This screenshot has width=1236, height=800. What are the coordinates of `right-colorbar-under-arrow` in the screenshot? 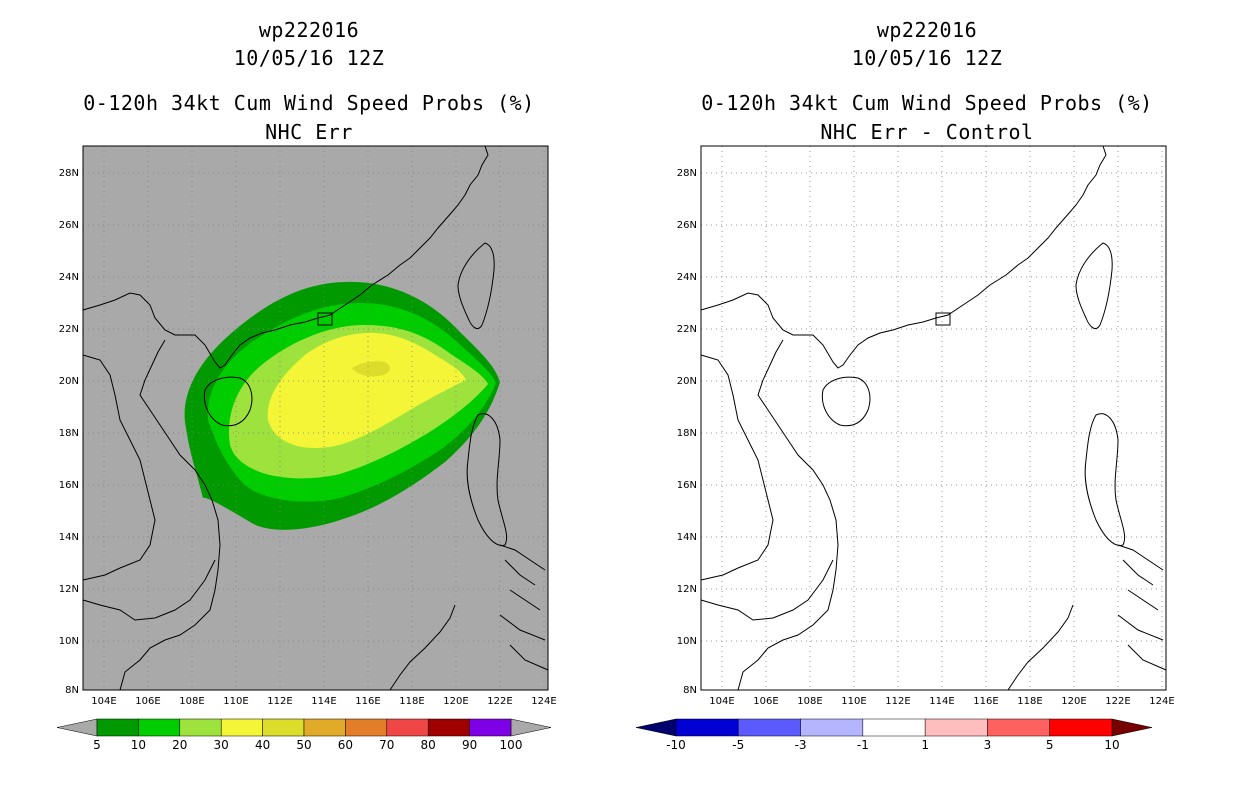 It's located at (656, 727).